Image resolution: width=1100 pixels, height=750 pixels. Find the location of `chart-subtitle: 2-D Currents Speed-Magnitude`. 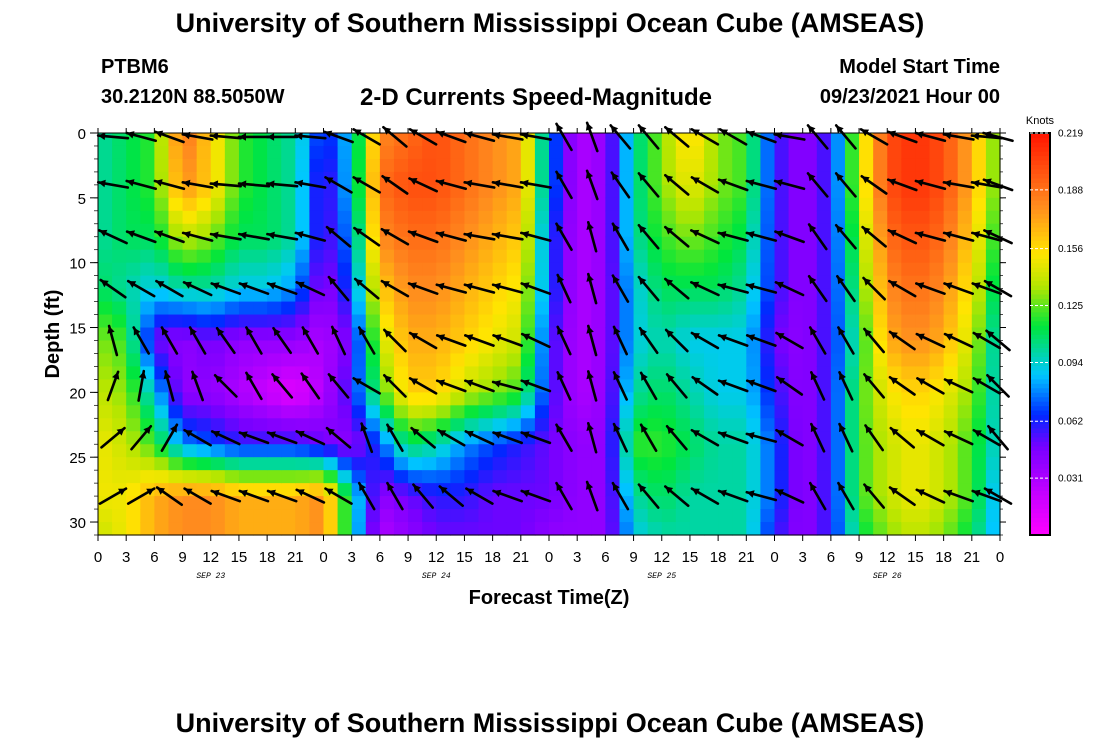

chart-subtitle: 2-D Currents Speed-Magnitude is located at coordinates (536, 97).